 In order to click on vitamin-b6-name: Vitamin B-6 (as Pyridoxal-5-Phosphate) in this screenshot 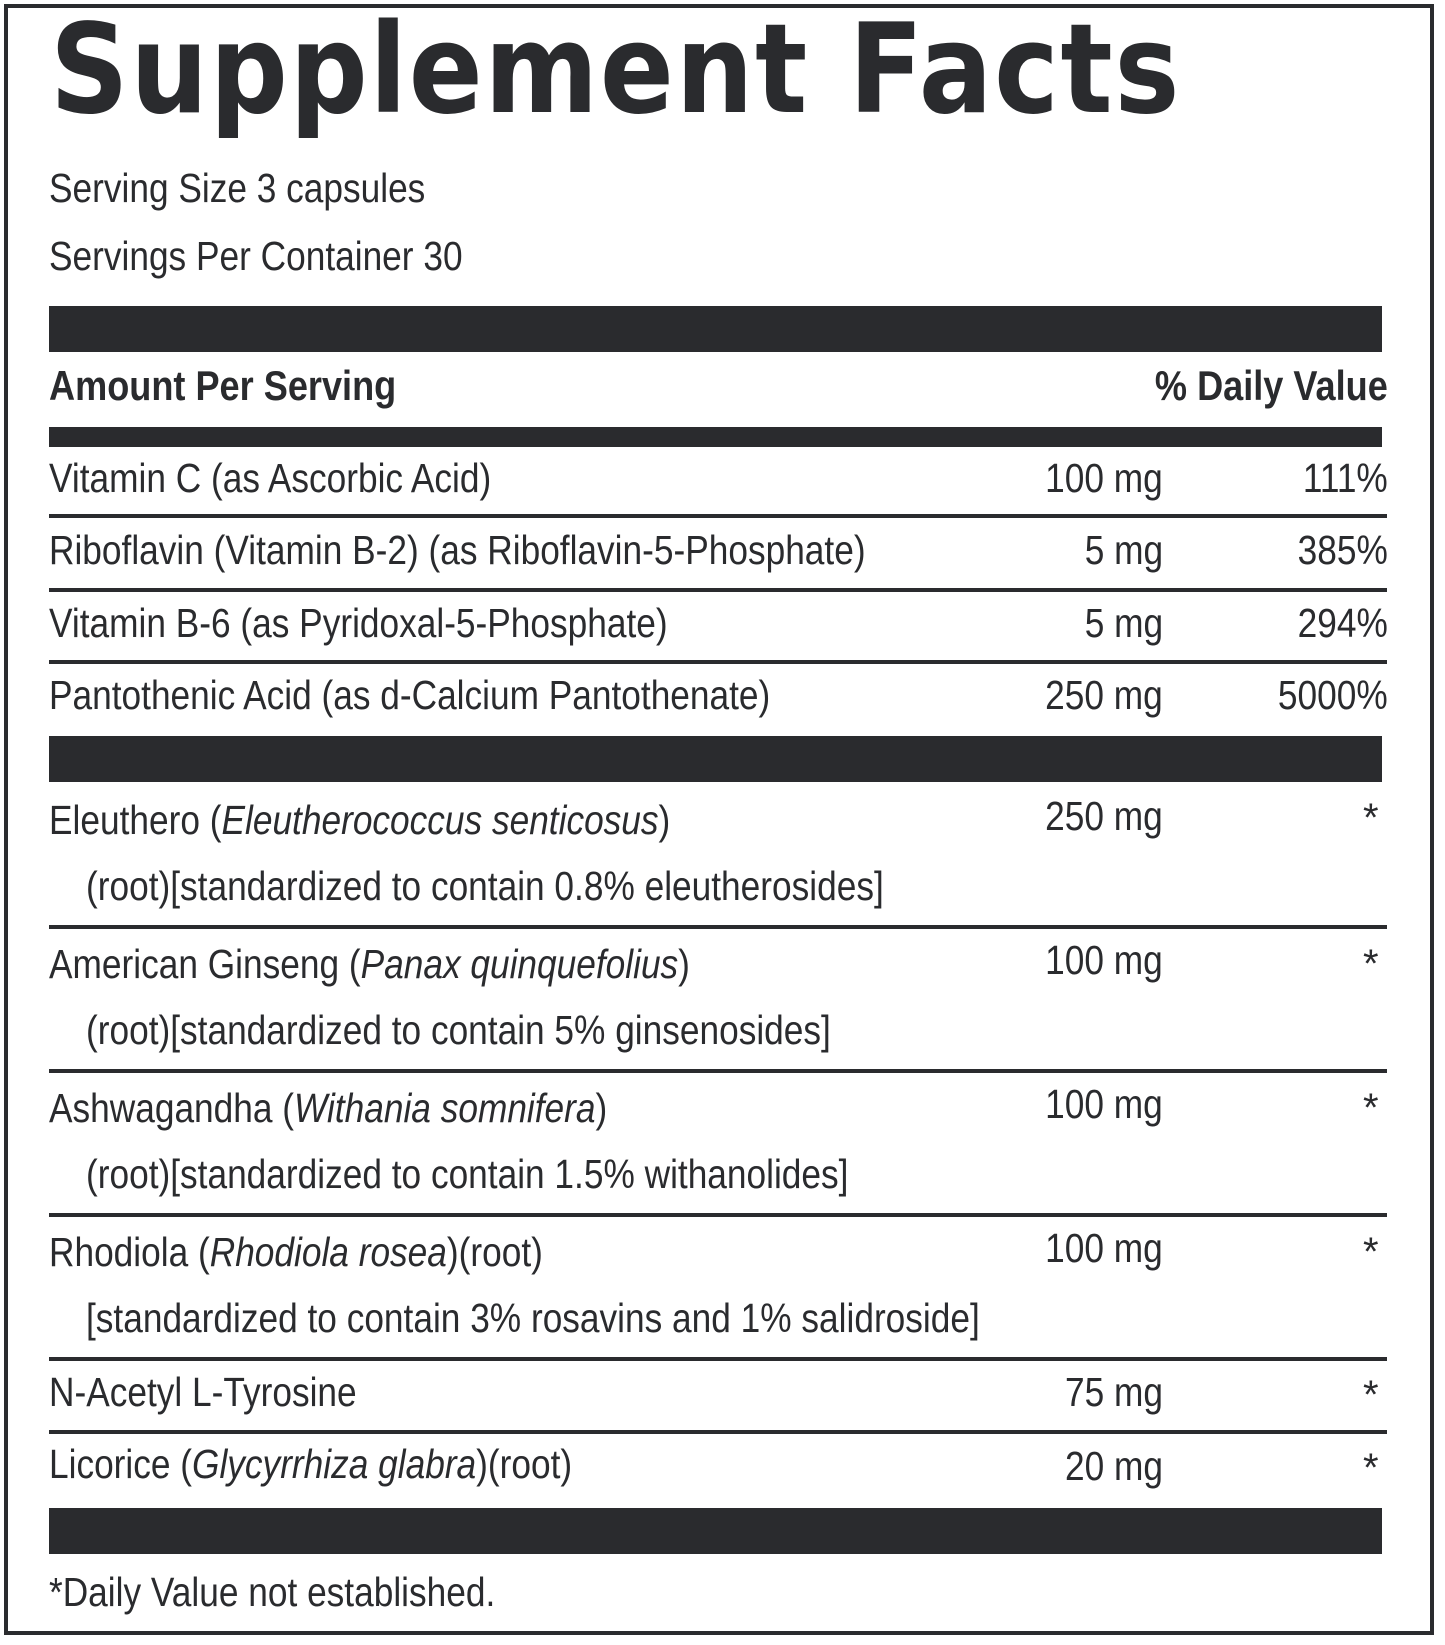, I will do `click(358, 623)`.